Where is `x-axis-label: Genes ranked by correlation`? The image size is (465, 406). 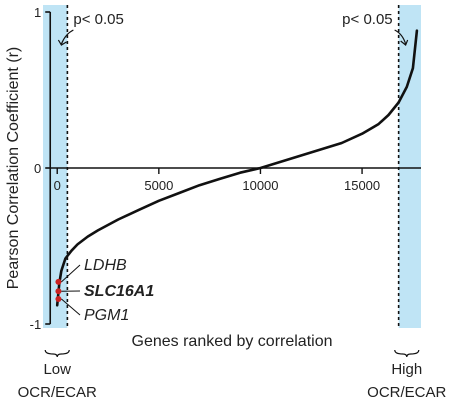 x-axis-label: Genes ranked by correlation is located at coordinates (232, 341).